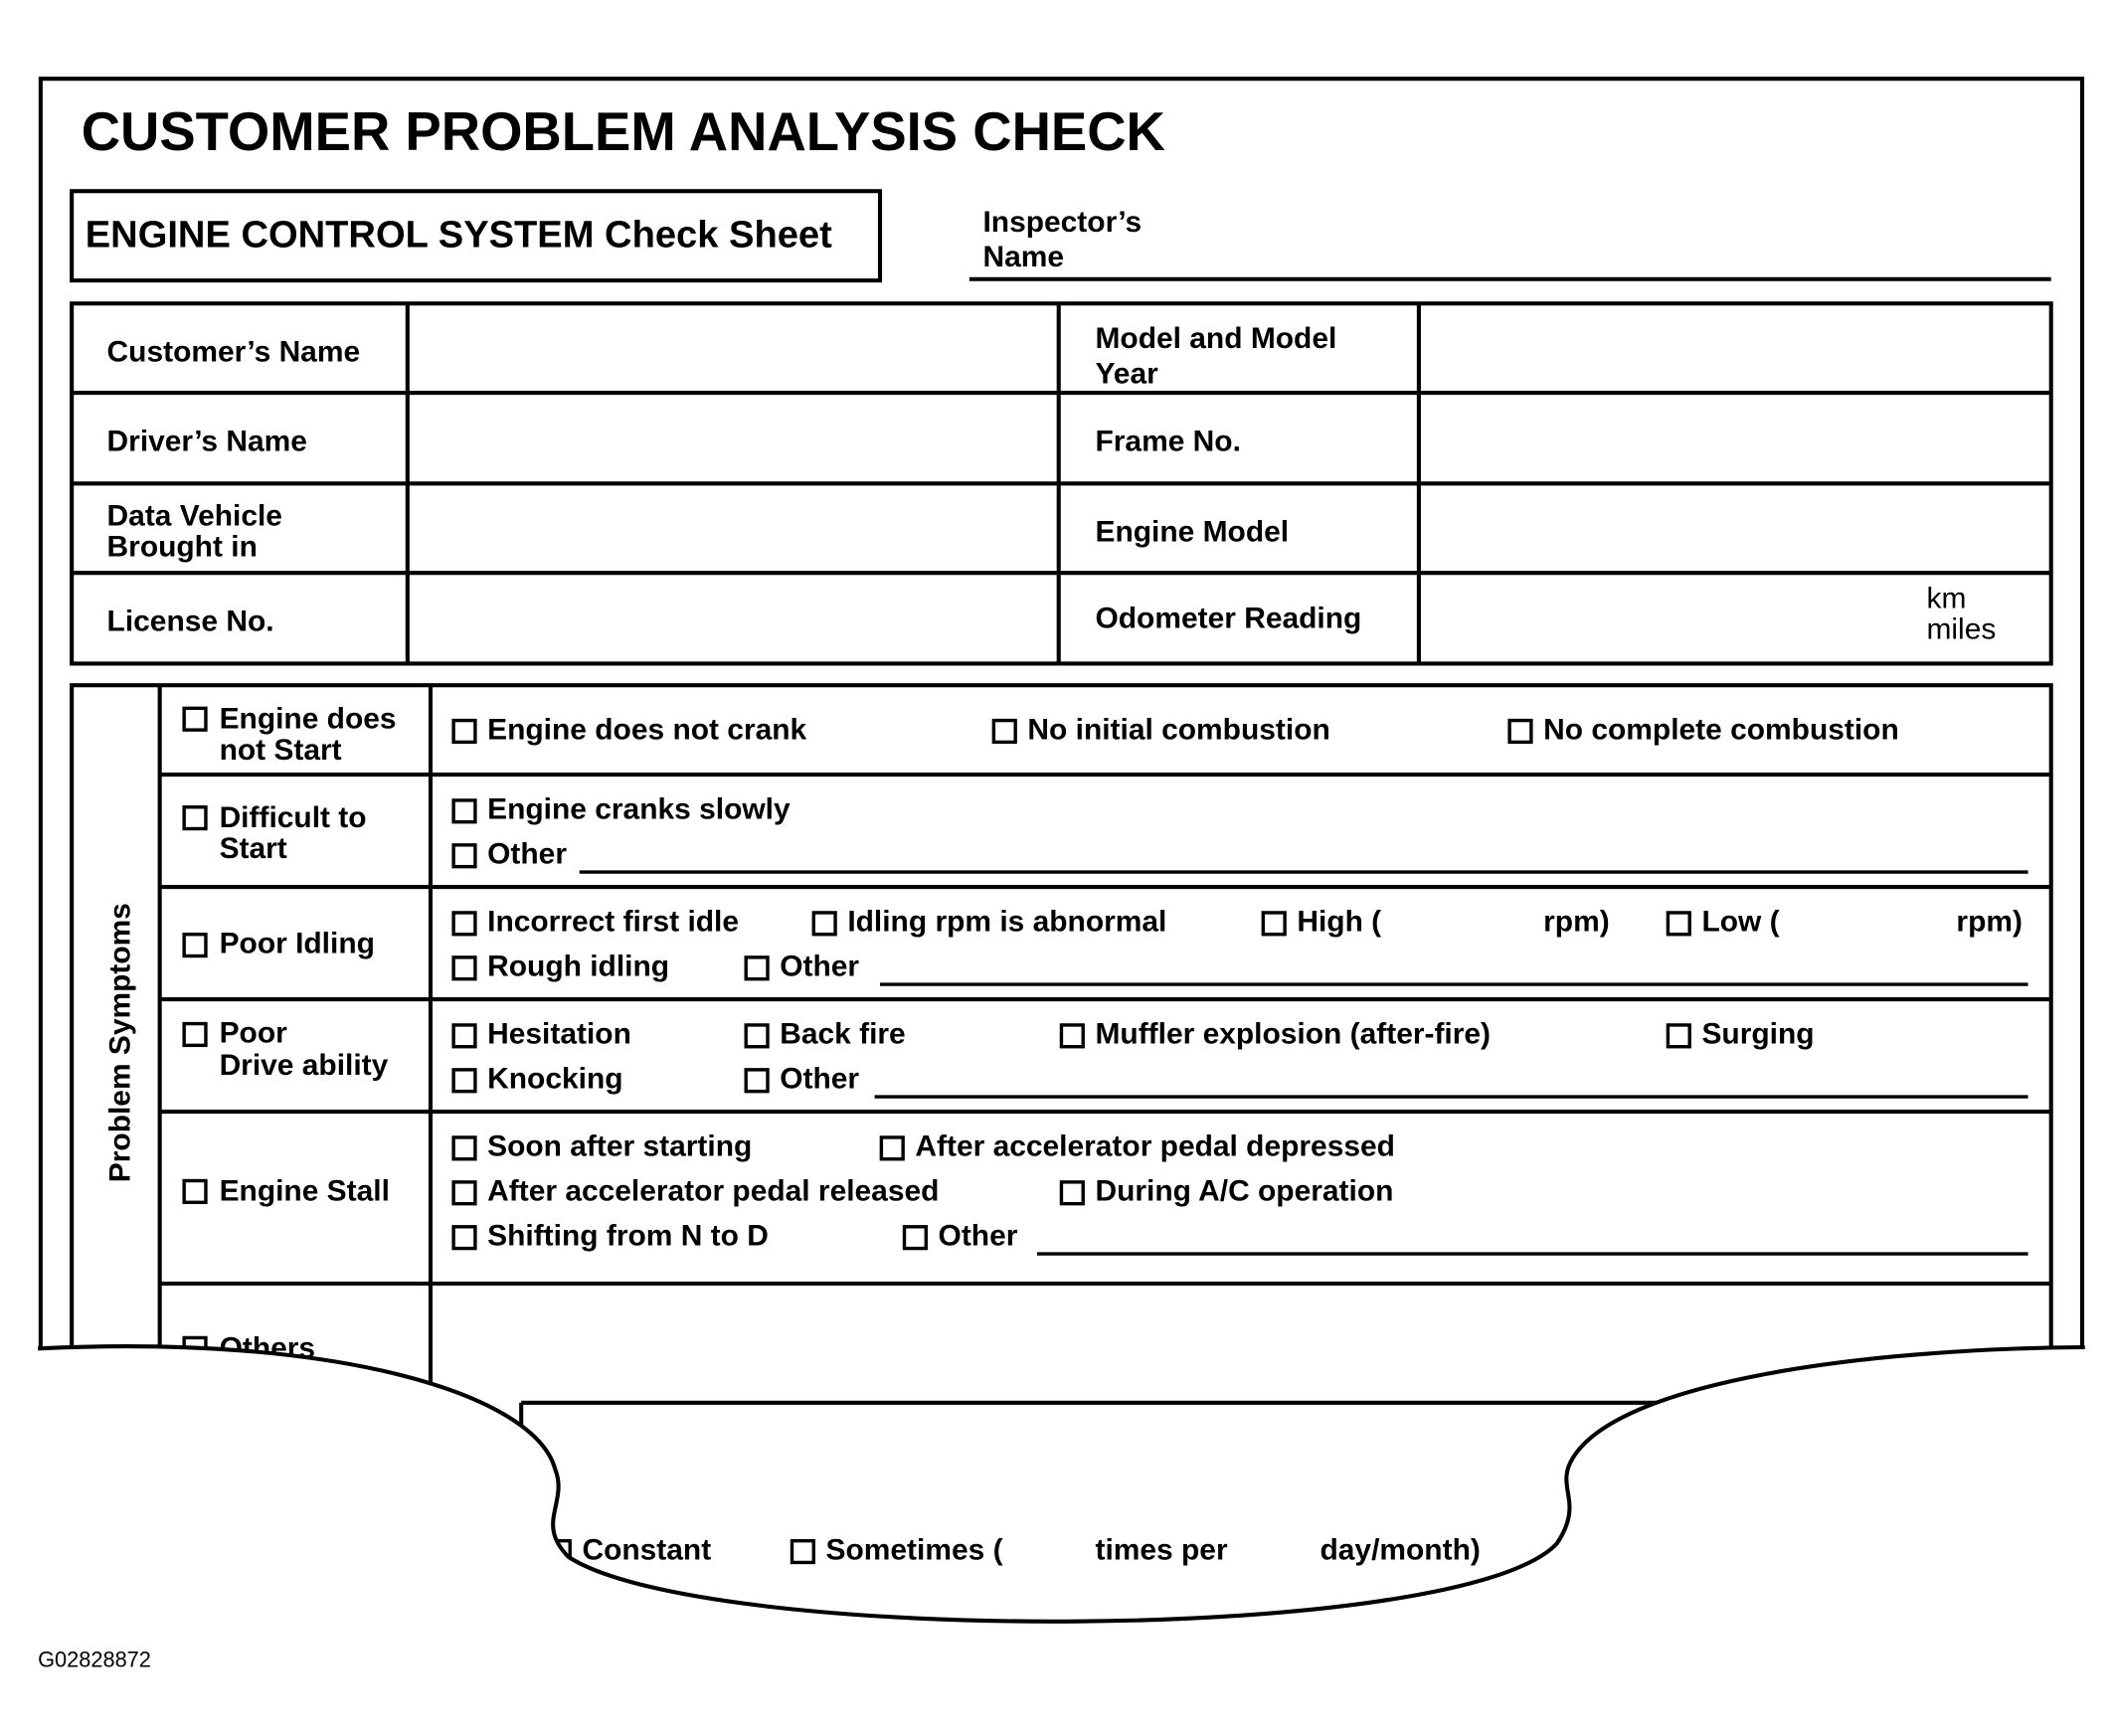 This screenshot has width=2112, height=1736. What do you see at coordinates (578, 967) in the screenshot?
I see `option: Rough idling` at bounding box center [578, 967].